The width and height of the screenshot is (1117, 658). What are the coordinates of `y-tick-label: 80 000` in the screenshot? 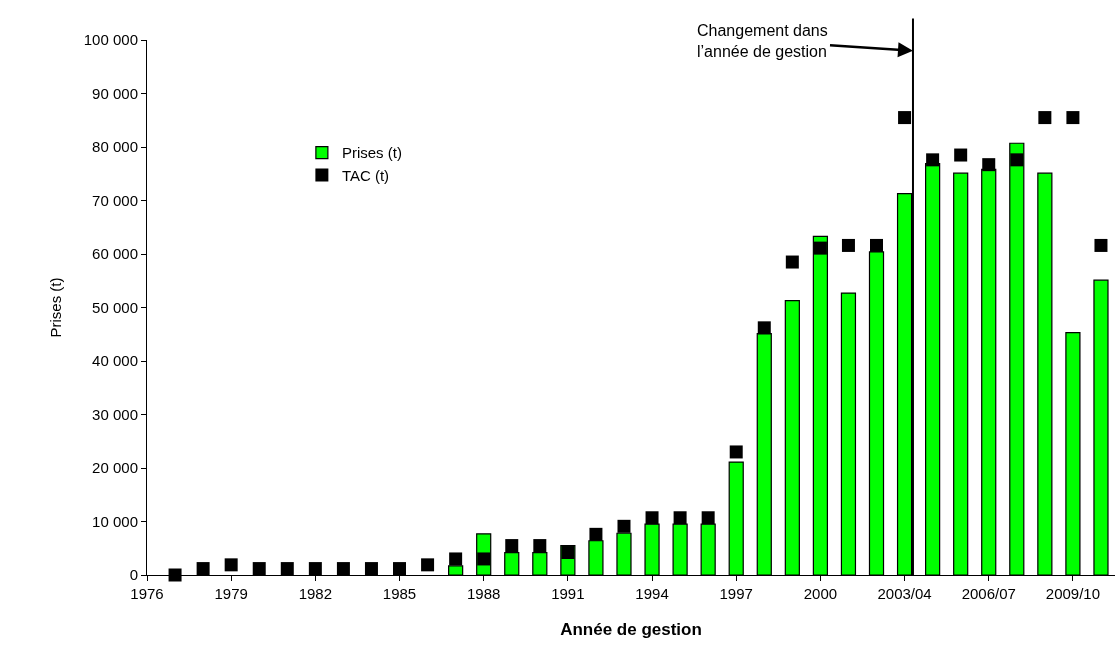 It's located at (115, 147).